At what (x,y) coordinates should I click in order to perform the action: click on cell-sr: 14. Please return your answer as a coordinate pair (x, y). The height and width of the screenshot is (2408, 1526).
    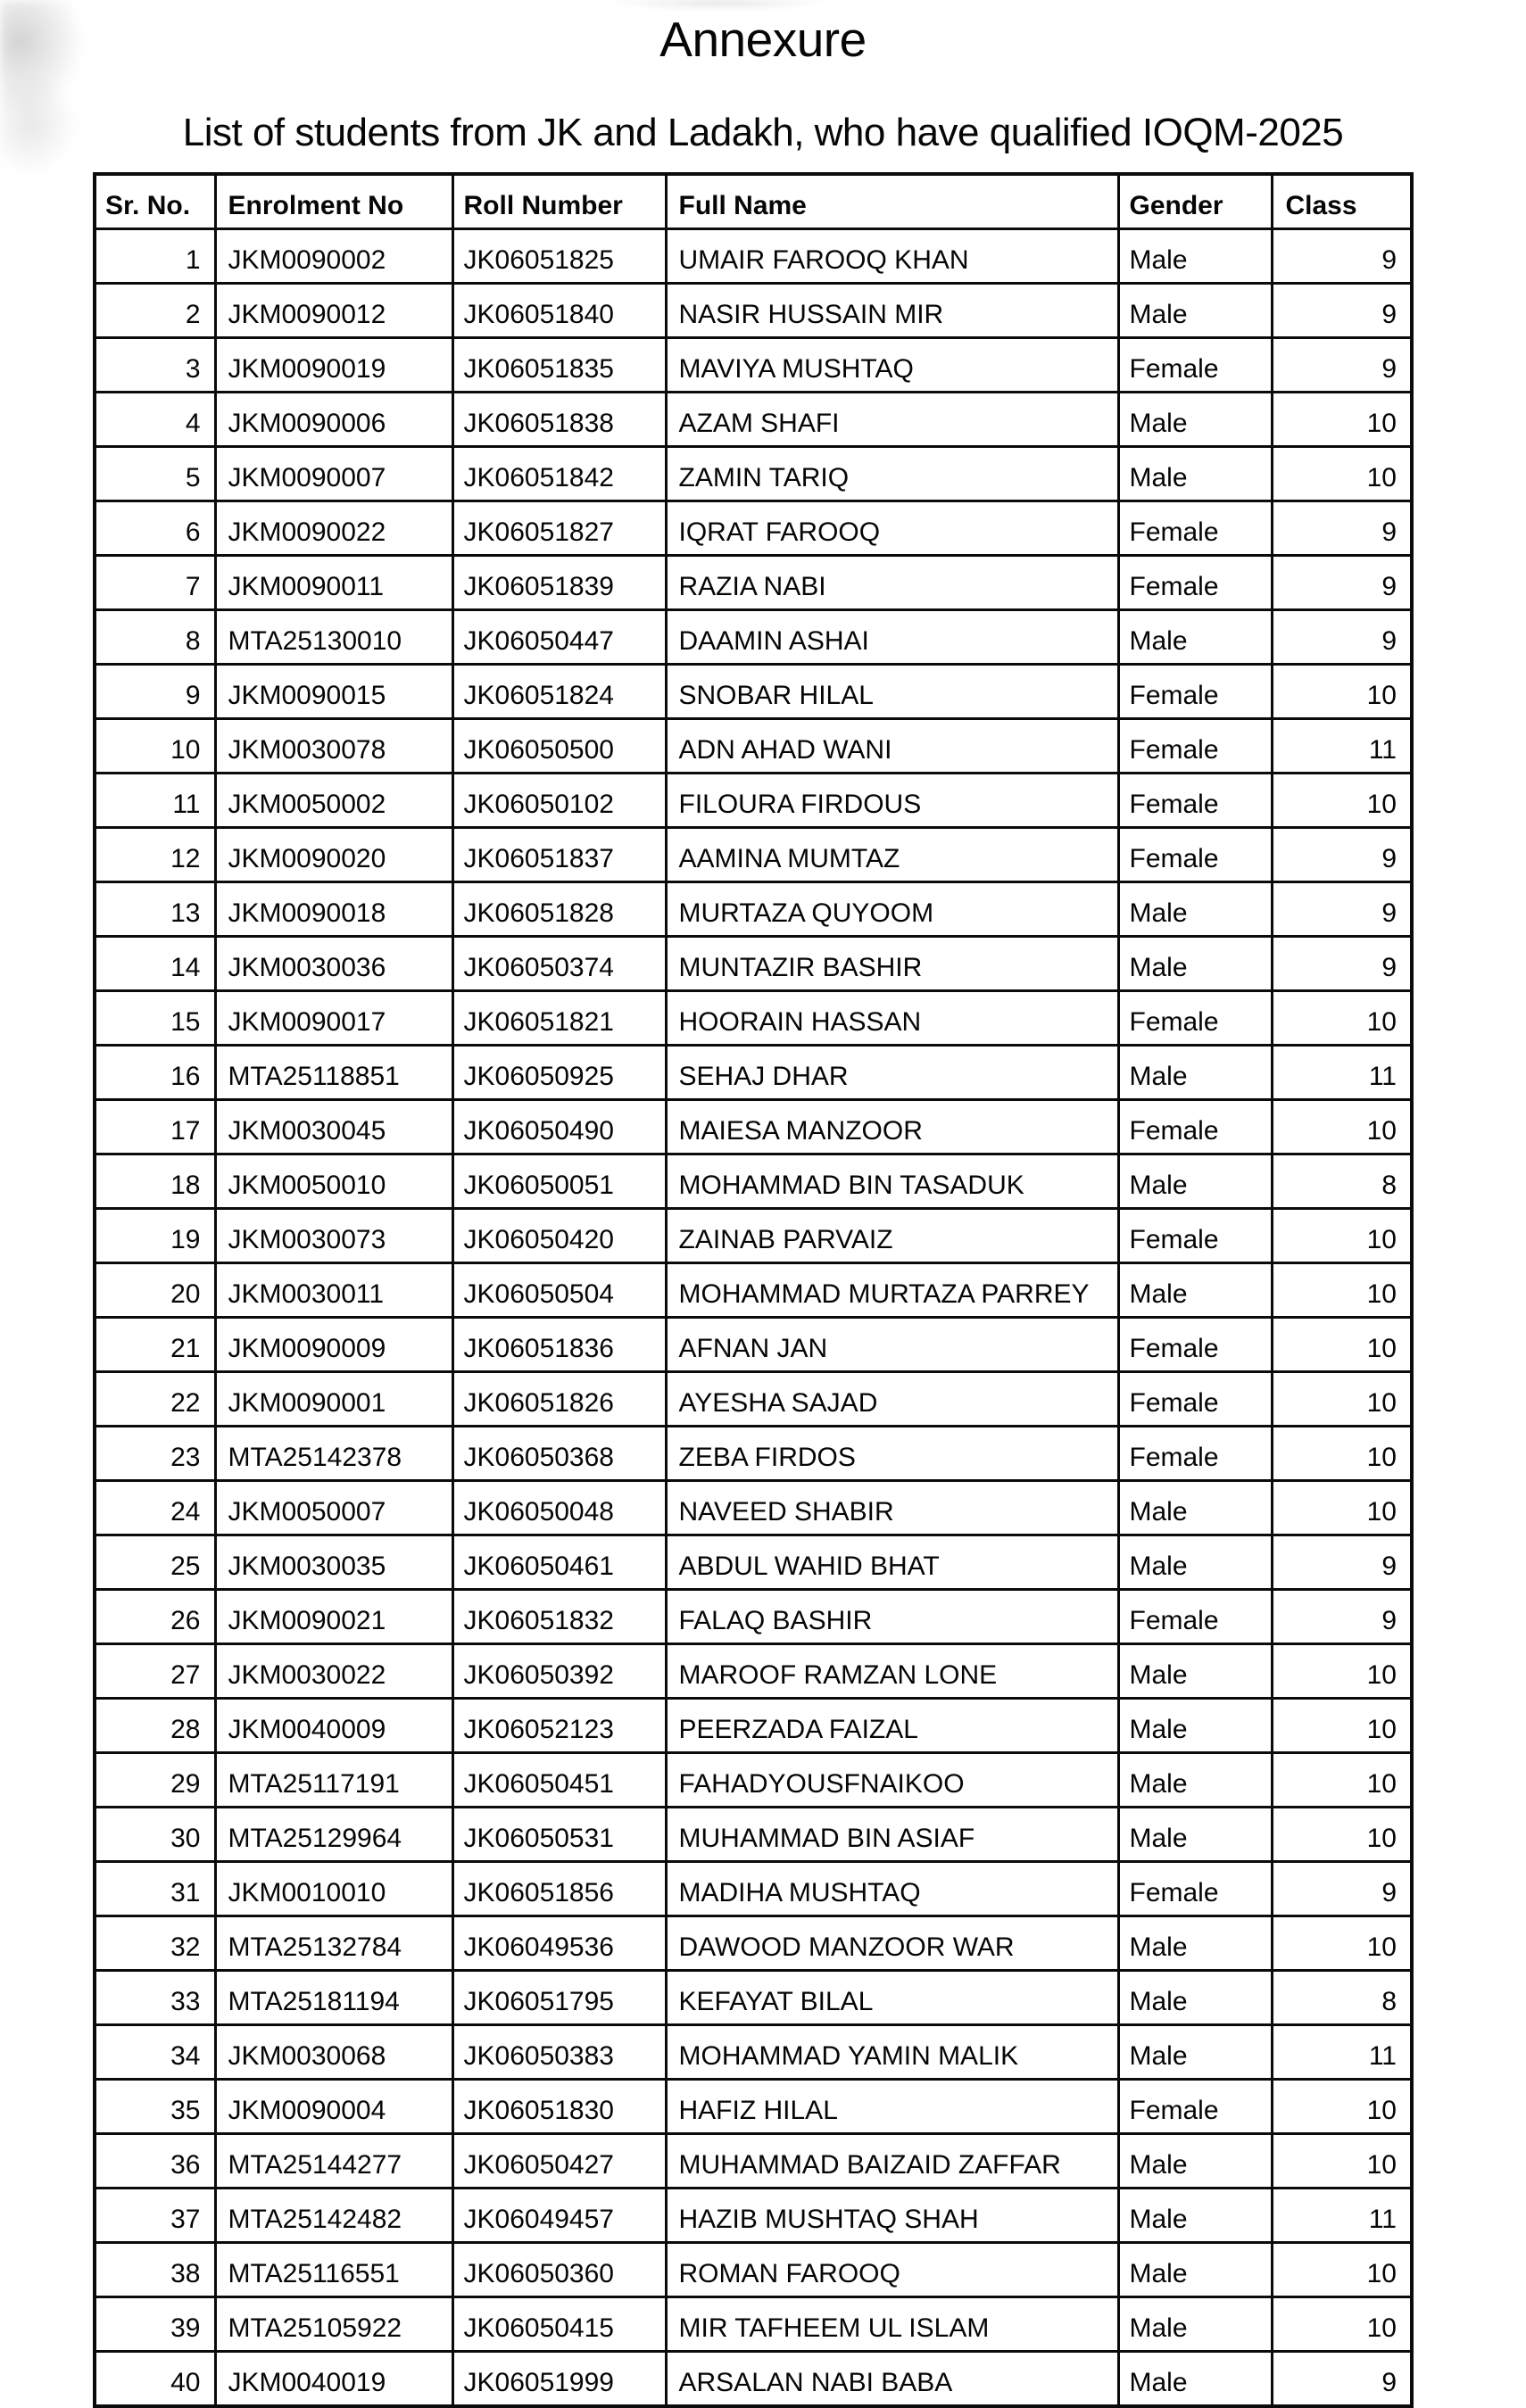
    Looking at the image, I should click on (155, 963).